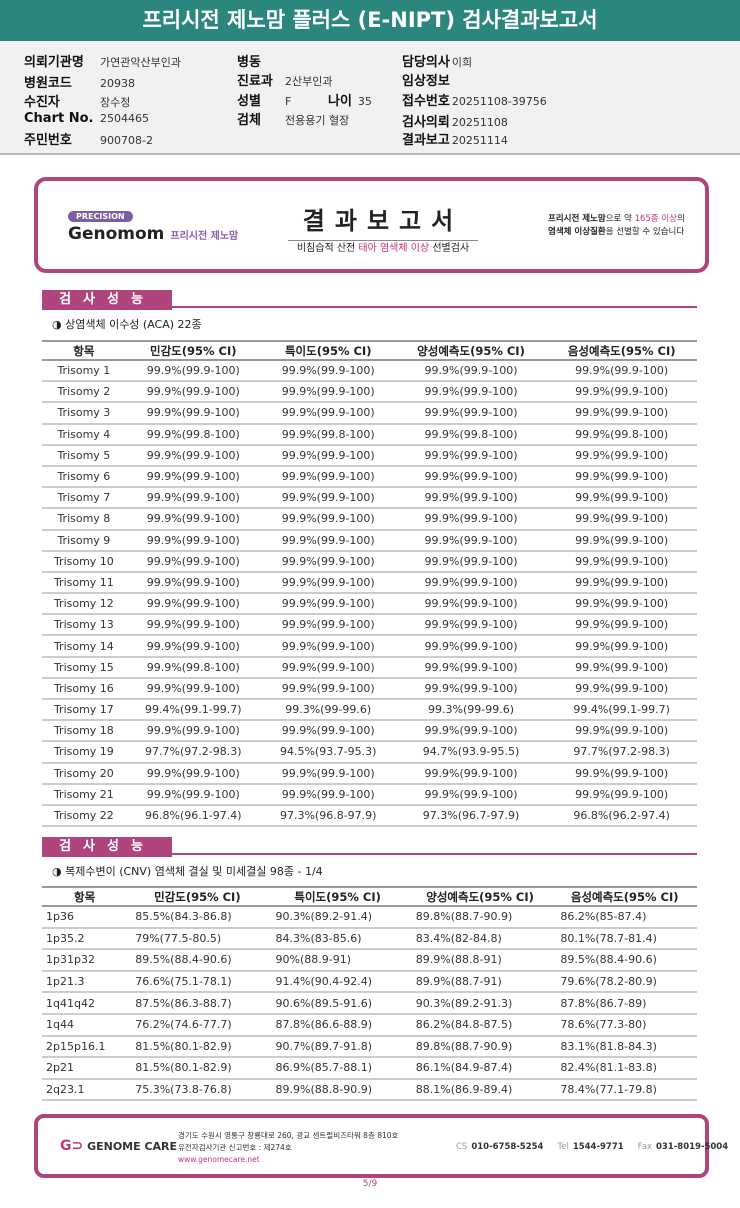  Describe the element at coordinates (337, 1025) in the screenshot. I see `table-cell: 87.8%(86.6-88.9)` at that location.